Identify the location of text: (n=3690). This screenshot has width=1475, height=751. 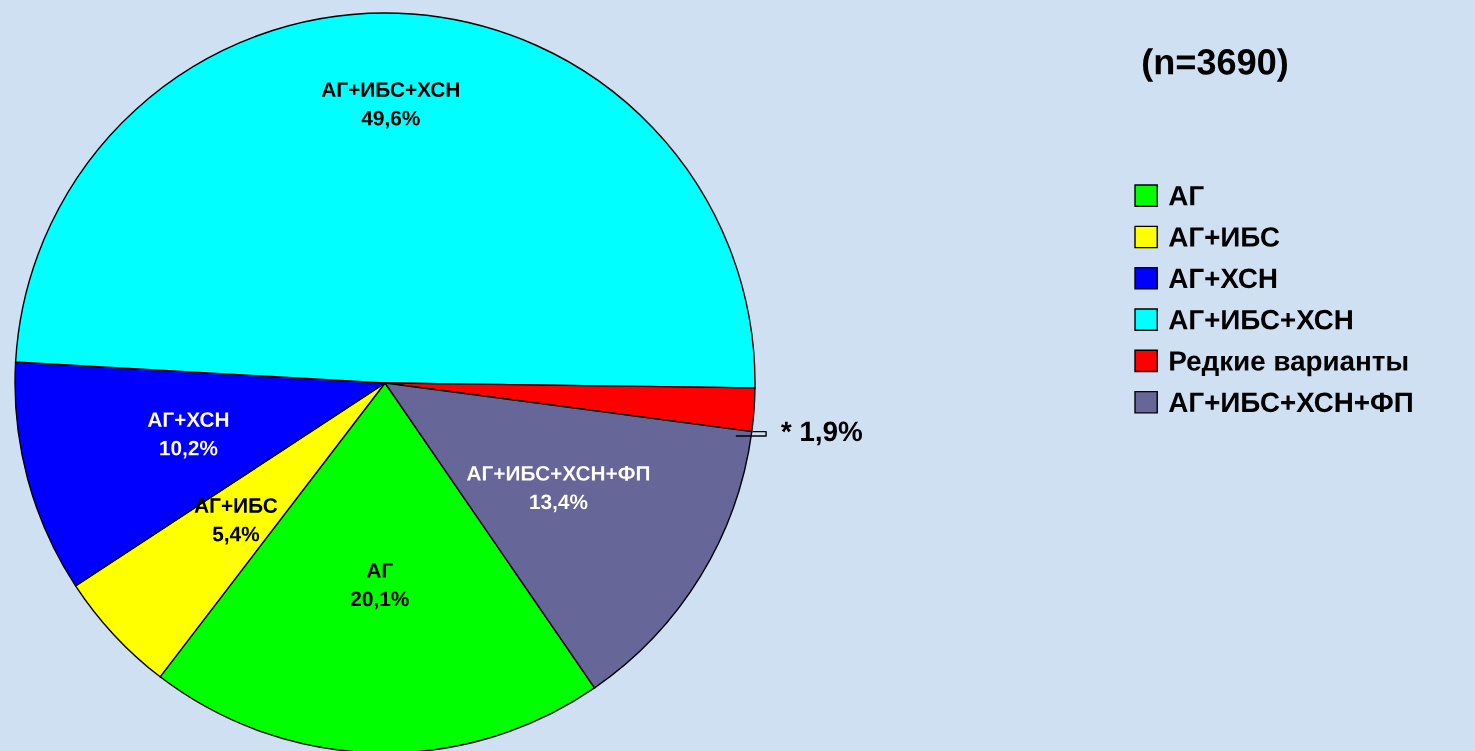
(1215, 65).